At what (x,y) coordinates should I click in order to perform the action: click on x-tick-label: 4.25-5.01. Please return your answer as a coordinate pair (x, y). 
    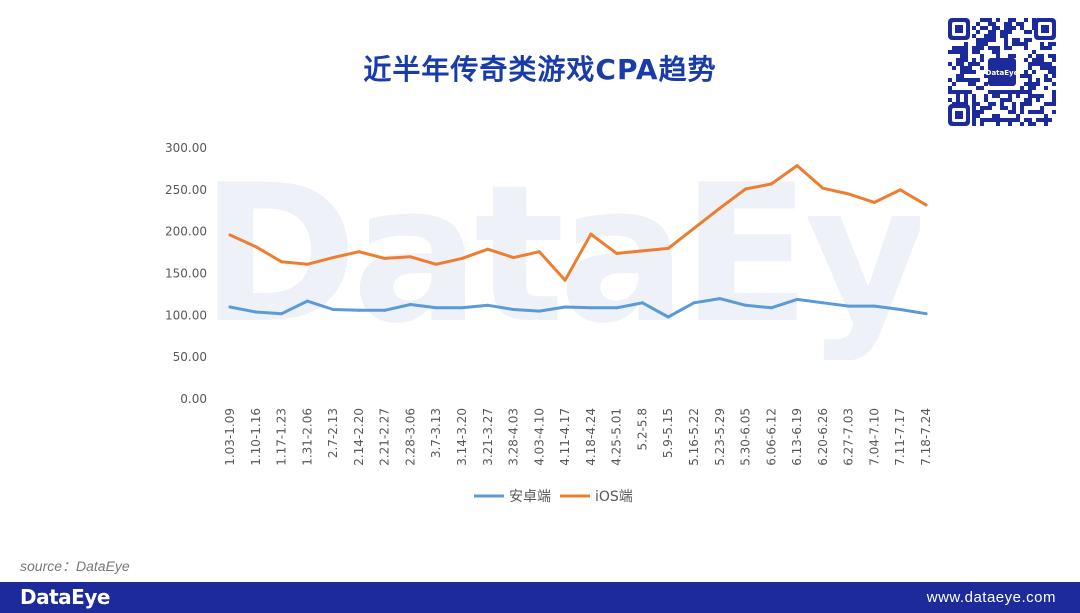
    Looking at the image, I should click on (617, 437).